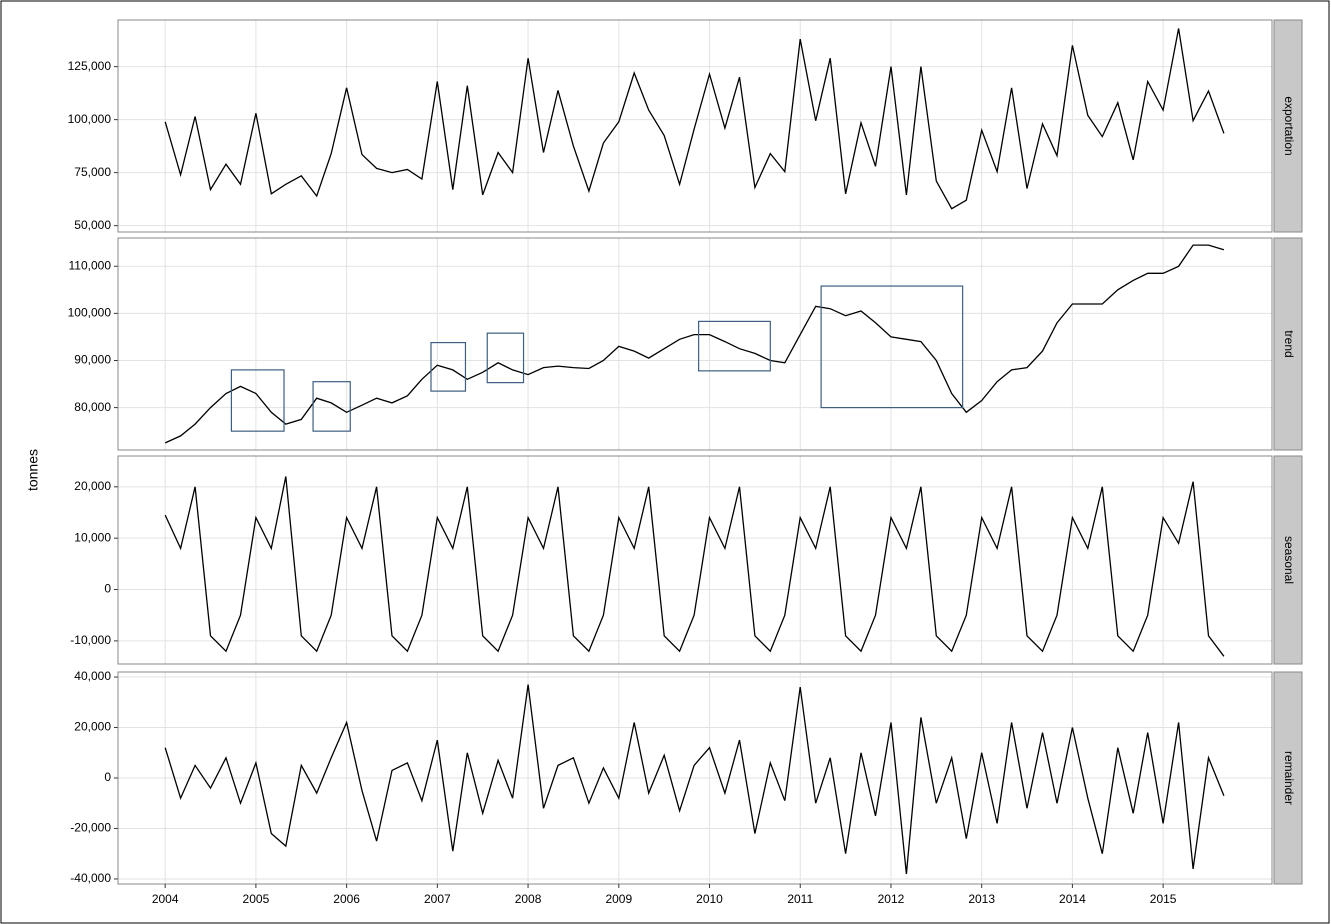 Image resolution: width=1331 pixels, height=924 pixels. What do you see at coordinates (90, 878) in the screenshot?
I see `y-tick-label: -40,000` at bounding box center [90, 878].